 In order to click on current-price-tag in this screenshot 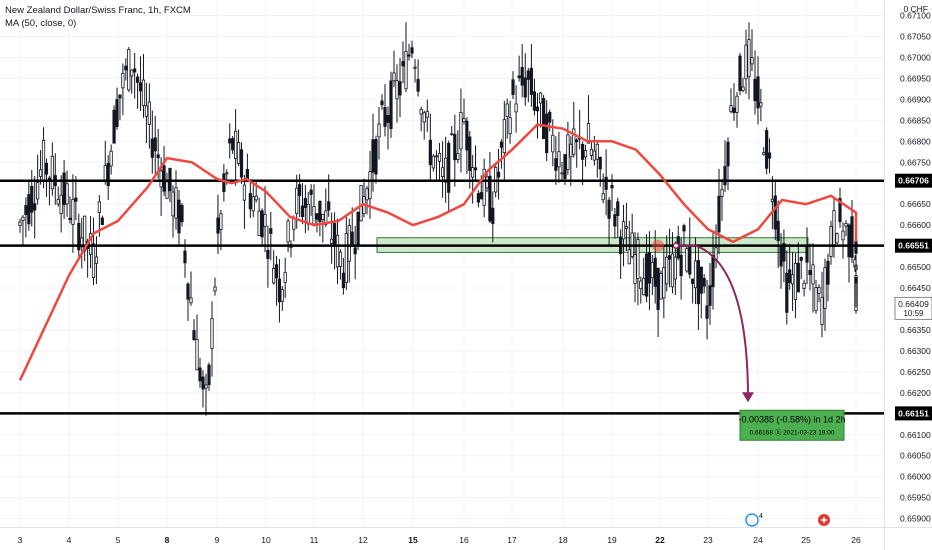, I will do `click(913, 308)`.